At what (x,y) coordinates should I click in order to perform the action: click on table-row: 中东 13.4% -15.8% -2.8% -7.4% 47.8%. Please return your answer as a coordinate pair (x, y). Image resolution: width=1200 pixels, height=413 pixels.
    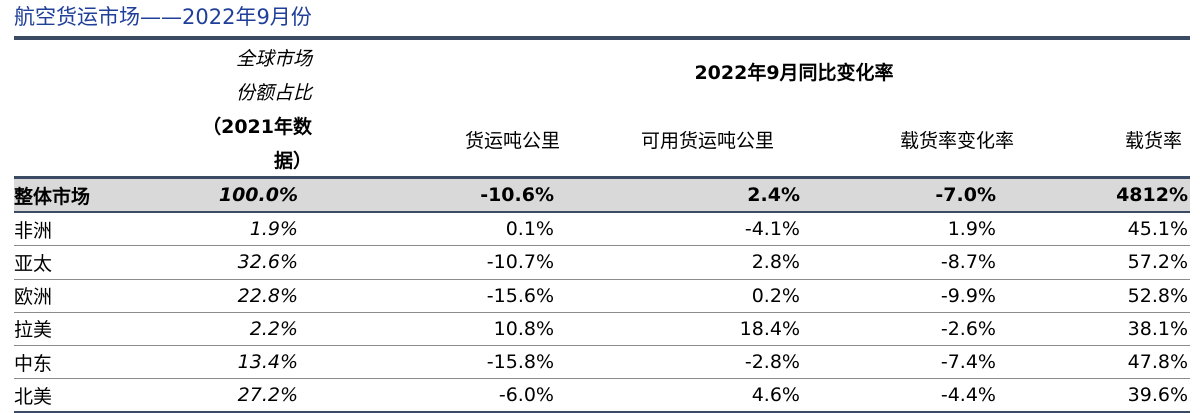
    Looking at the image, I should click on (602, 362).